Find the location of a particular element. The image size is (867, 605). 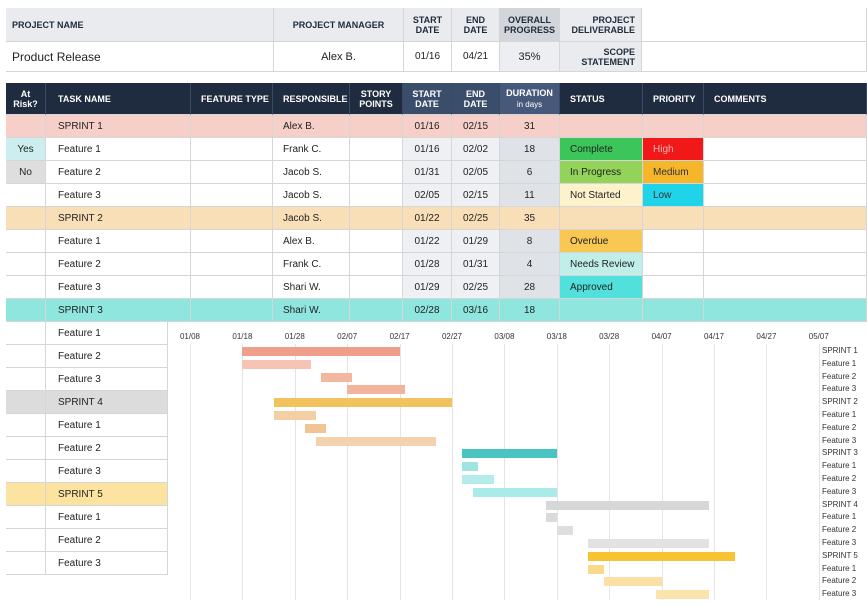

status-cell: Complete is located at coordinates (601, 149).